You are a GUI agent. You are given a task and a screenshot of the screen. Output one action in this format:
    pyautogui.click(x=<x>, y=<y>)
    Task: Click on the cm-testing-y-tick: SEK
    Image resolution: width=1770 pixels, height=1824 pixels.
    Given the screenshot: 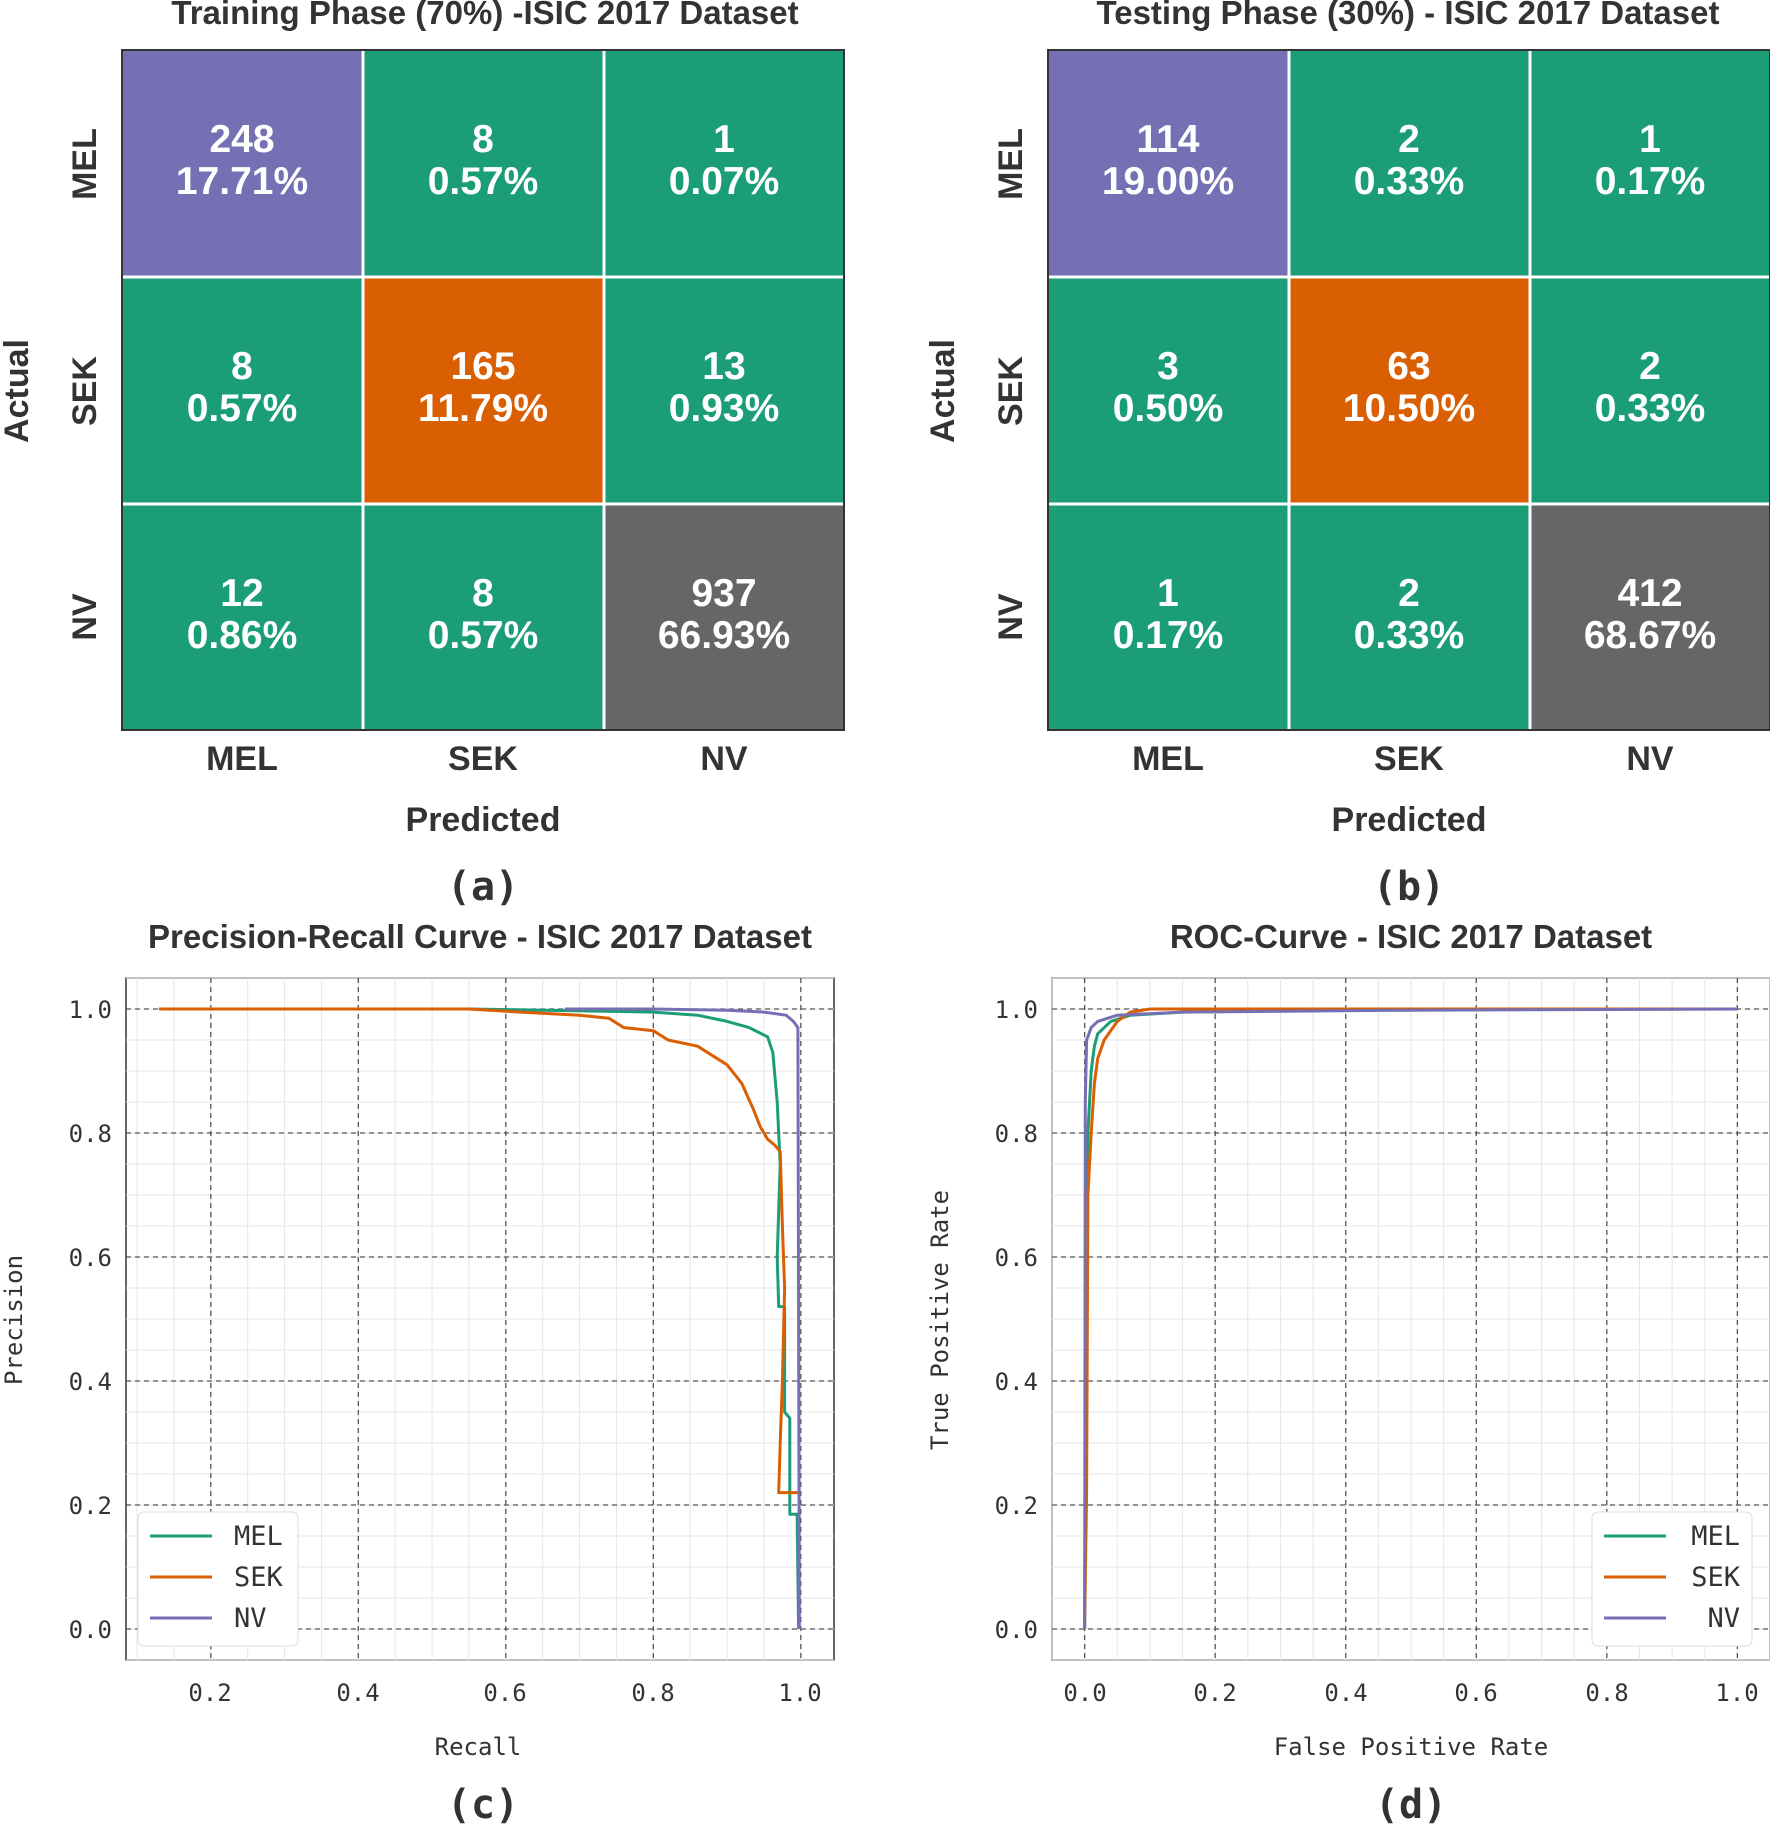 What is the action you would take?
    pyautogui.click(x=1011, y=391)
    